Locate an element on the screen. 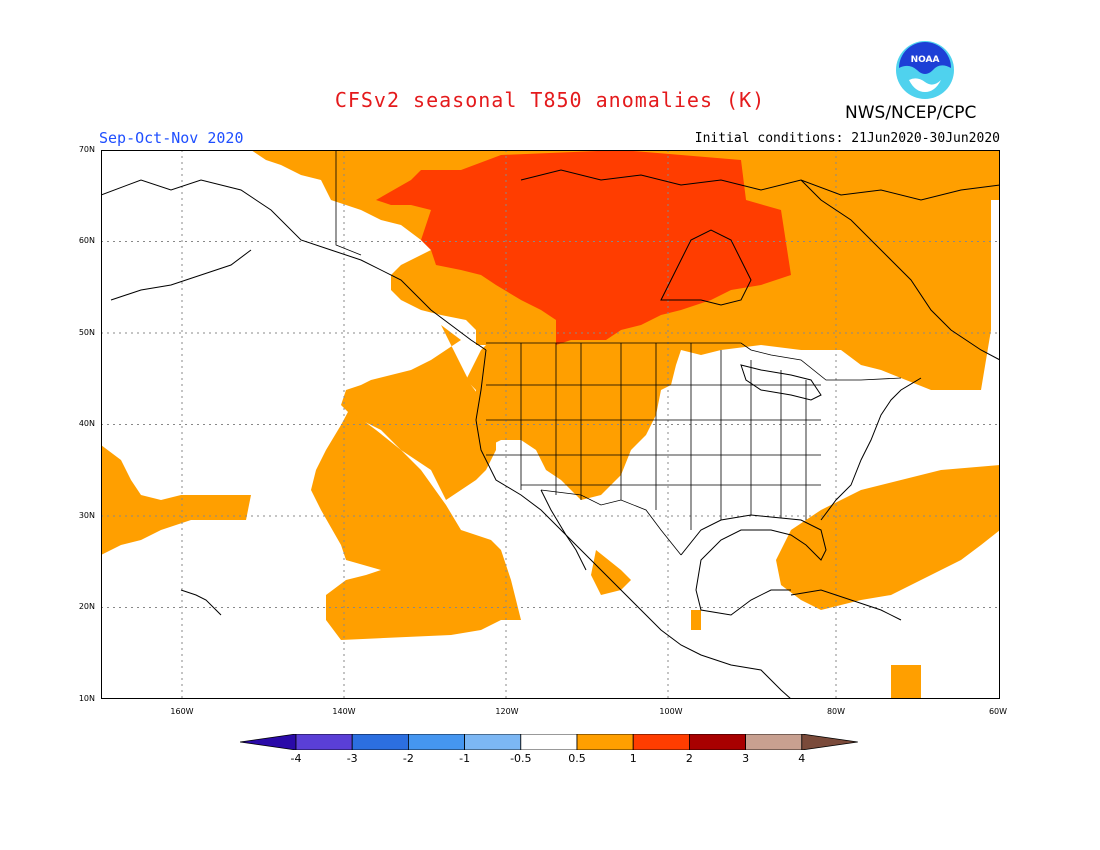 Image resolution: width=1100 pixels, height=850 pixels. season-label: Sep-Oct-Nov 2020 is located at coordinates (171, 138).